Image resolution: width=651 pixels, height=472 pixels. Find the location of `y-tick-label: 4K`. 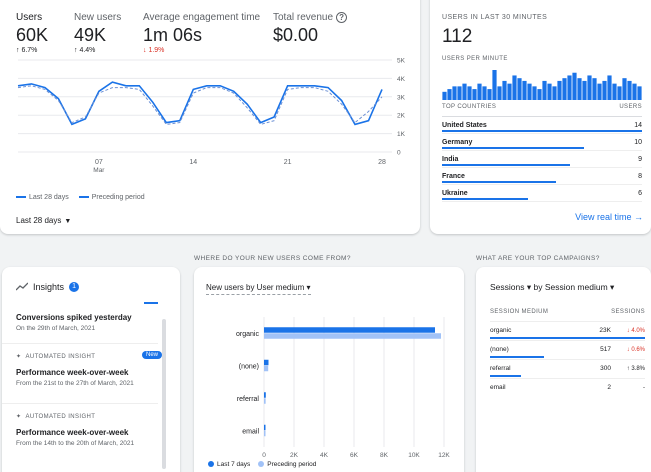

y-tick-label: 4K is located at coordinates (401, 79).